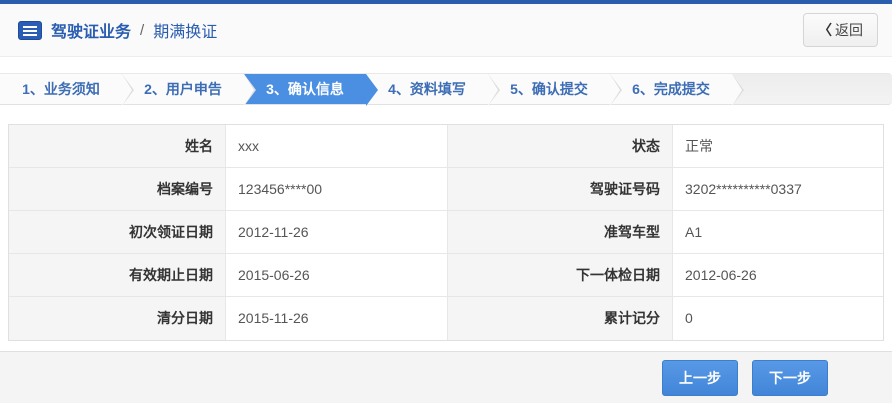 This screenshot has height=408, width=892. I want to click on back-button-label: 返回, so click(849, 30).